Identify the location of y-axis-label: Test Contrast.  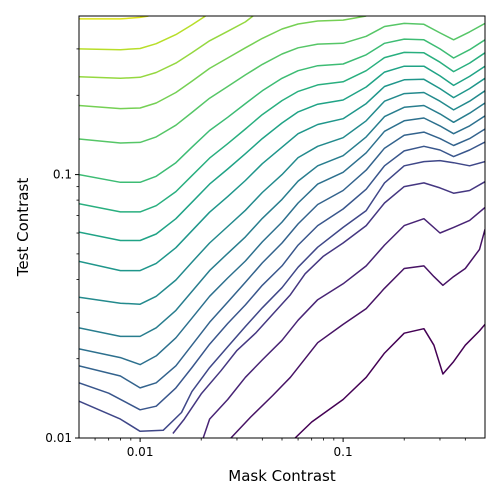
(23, 228).